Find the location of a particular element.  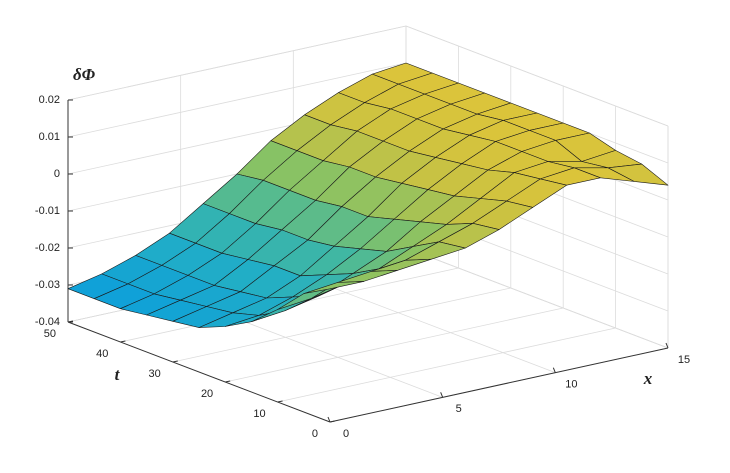

z-axis-label: δΦ is located at coordinates (84, 74).